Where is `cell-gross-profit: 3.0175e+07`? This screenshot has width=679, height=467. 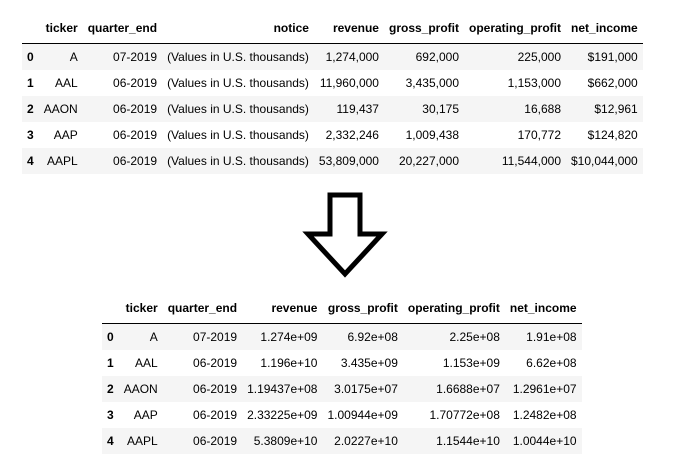
cell-gross-profit: 3.0175e+07 is located at coordinates (366, 389).